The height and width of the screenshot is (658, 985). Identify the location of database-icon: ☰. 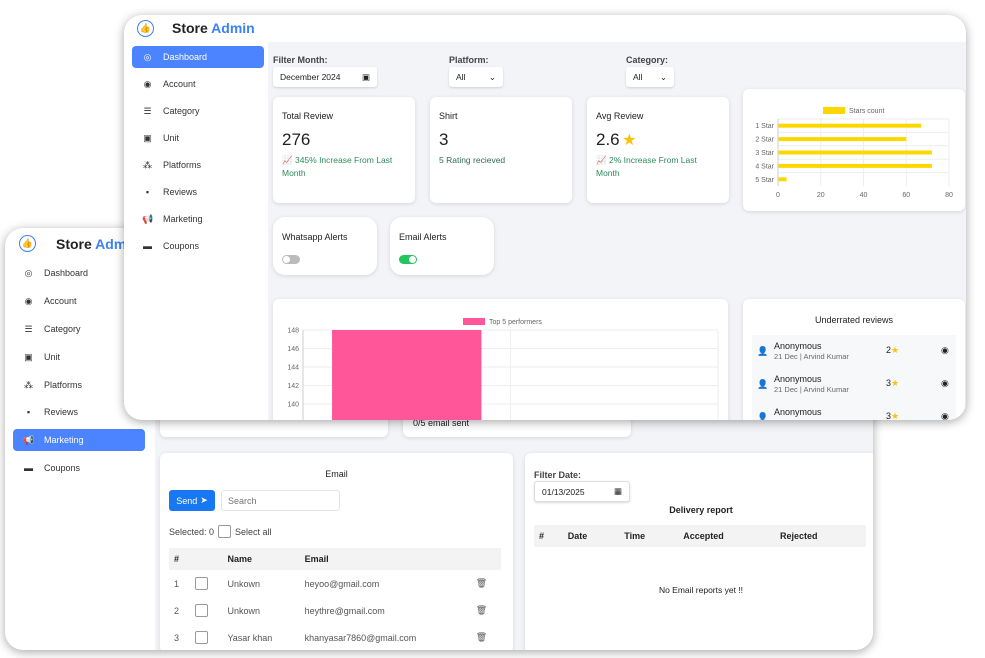
(147, 110).